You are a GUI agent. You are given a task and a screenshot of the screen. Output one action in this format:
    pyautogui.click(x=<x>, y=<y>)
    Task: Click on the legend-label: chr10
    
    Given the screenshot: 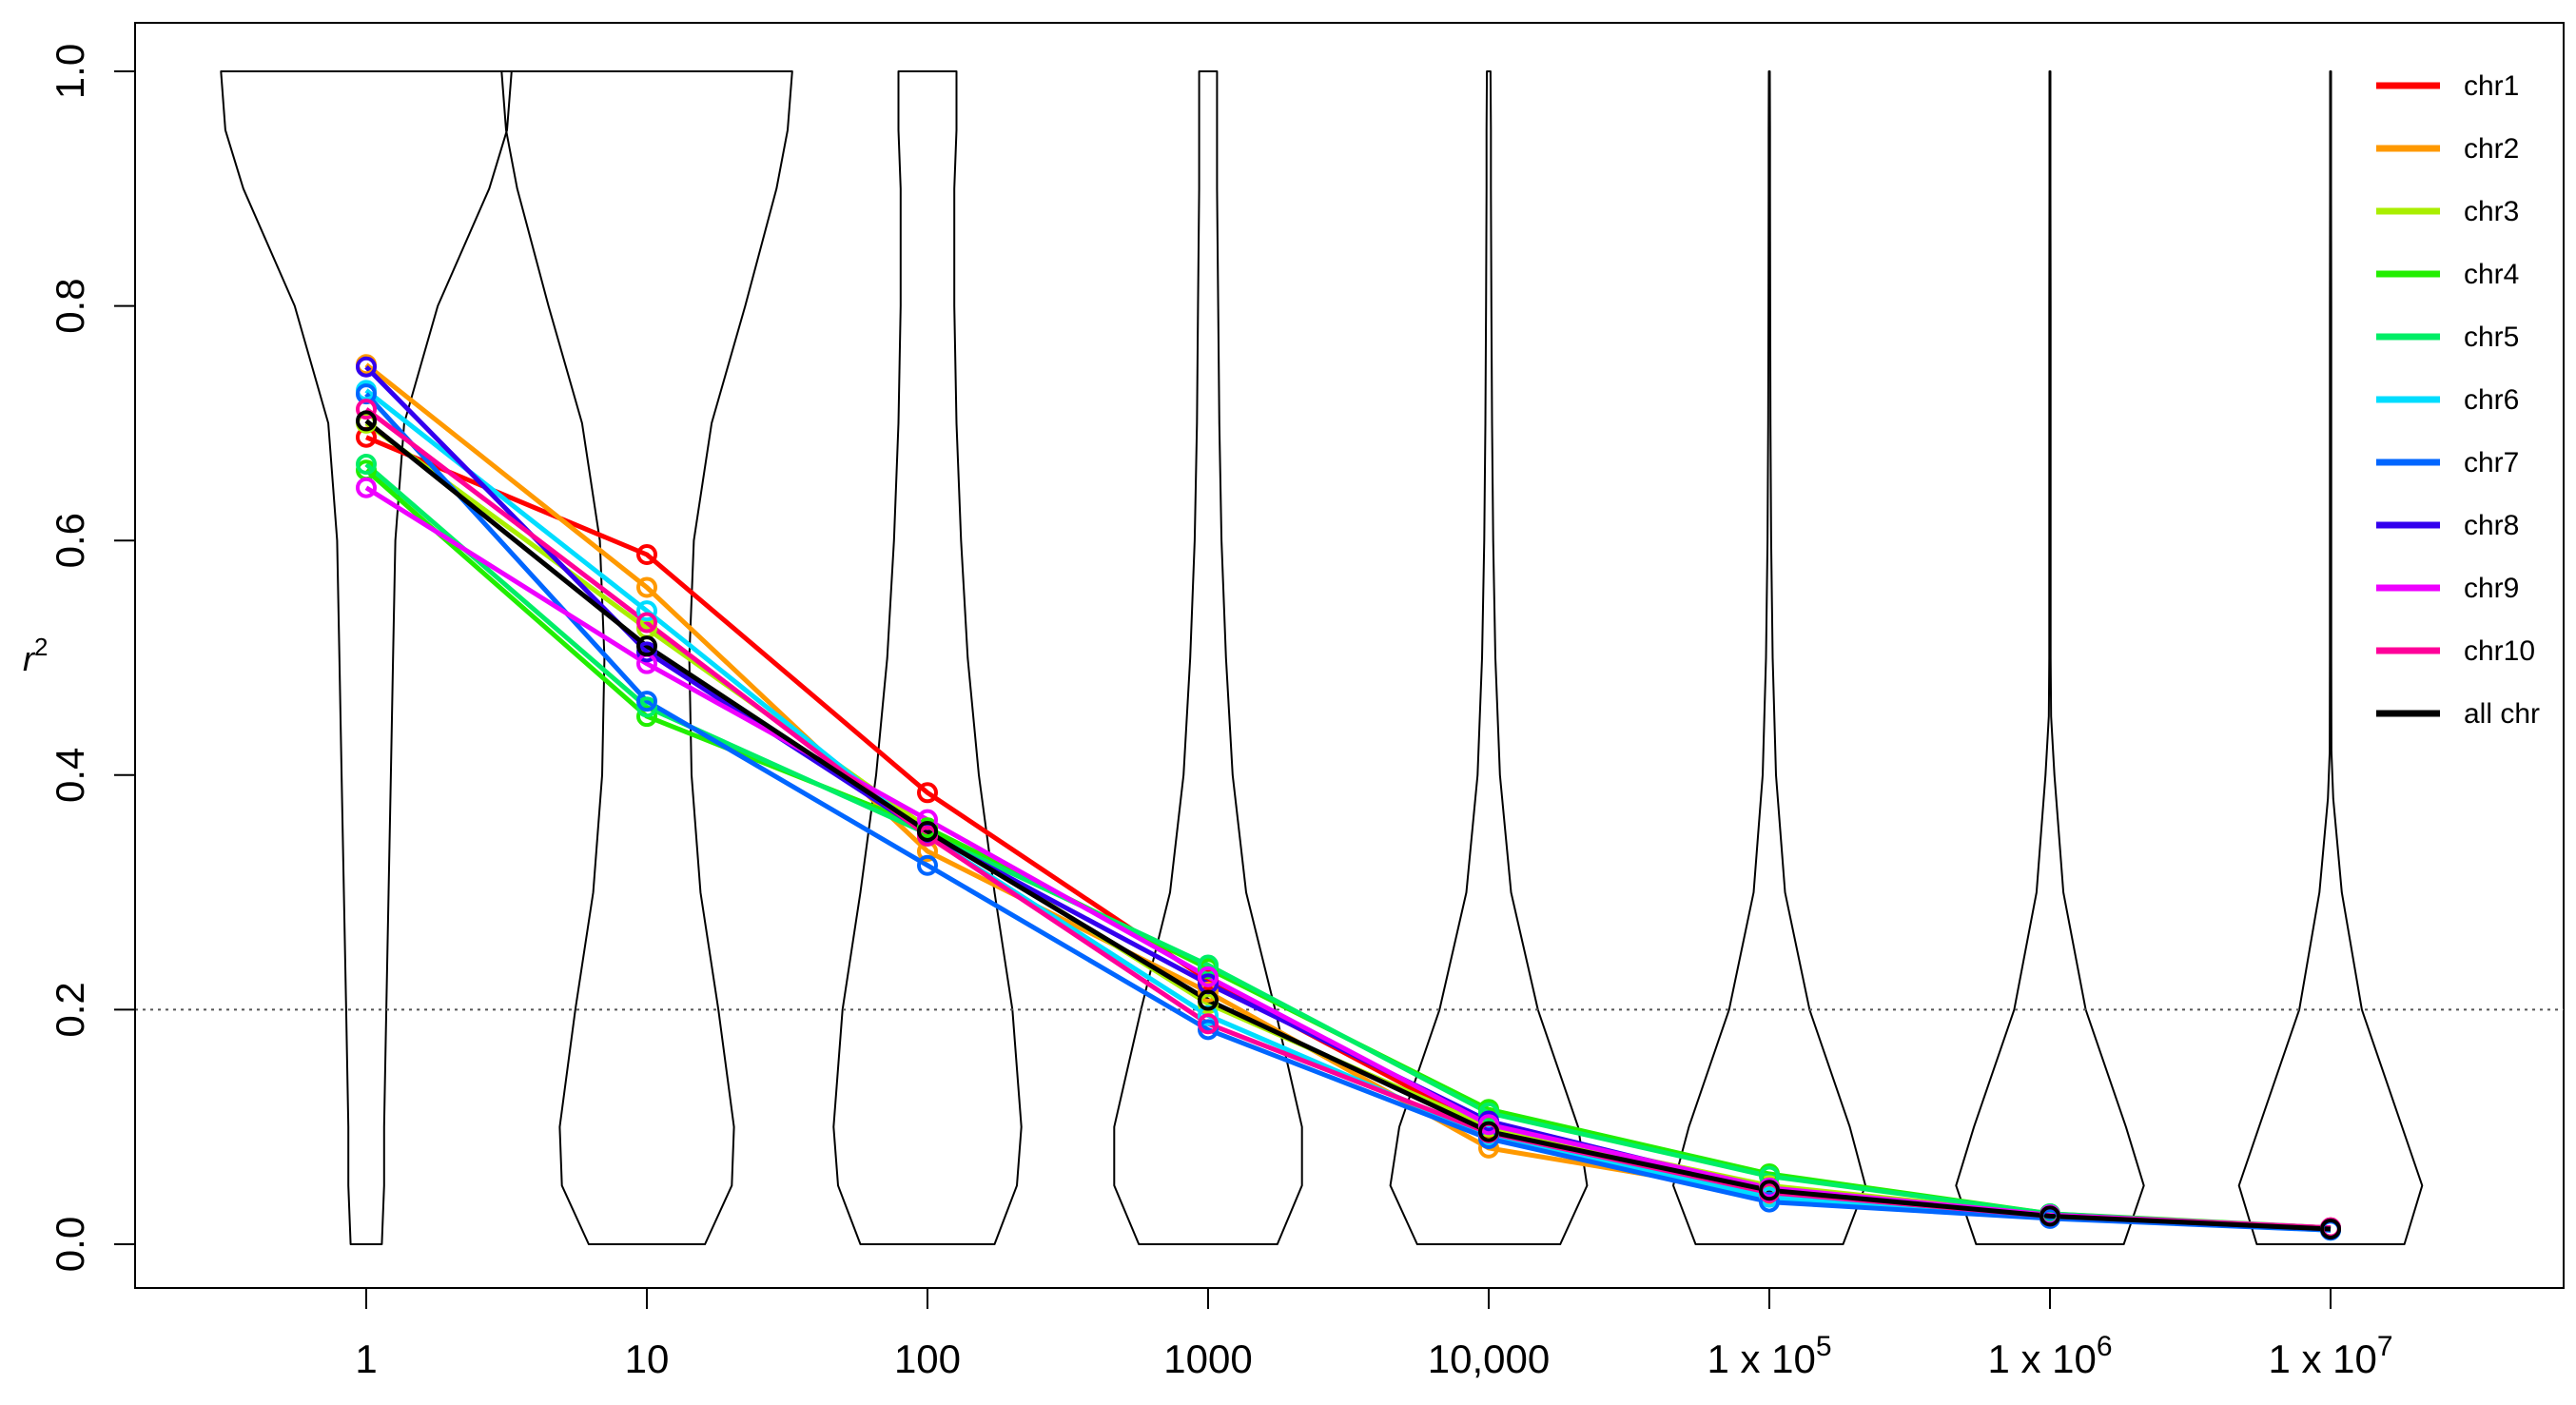 What is the action you would take?
    pyautogui.click(x=2500, y=651)
    